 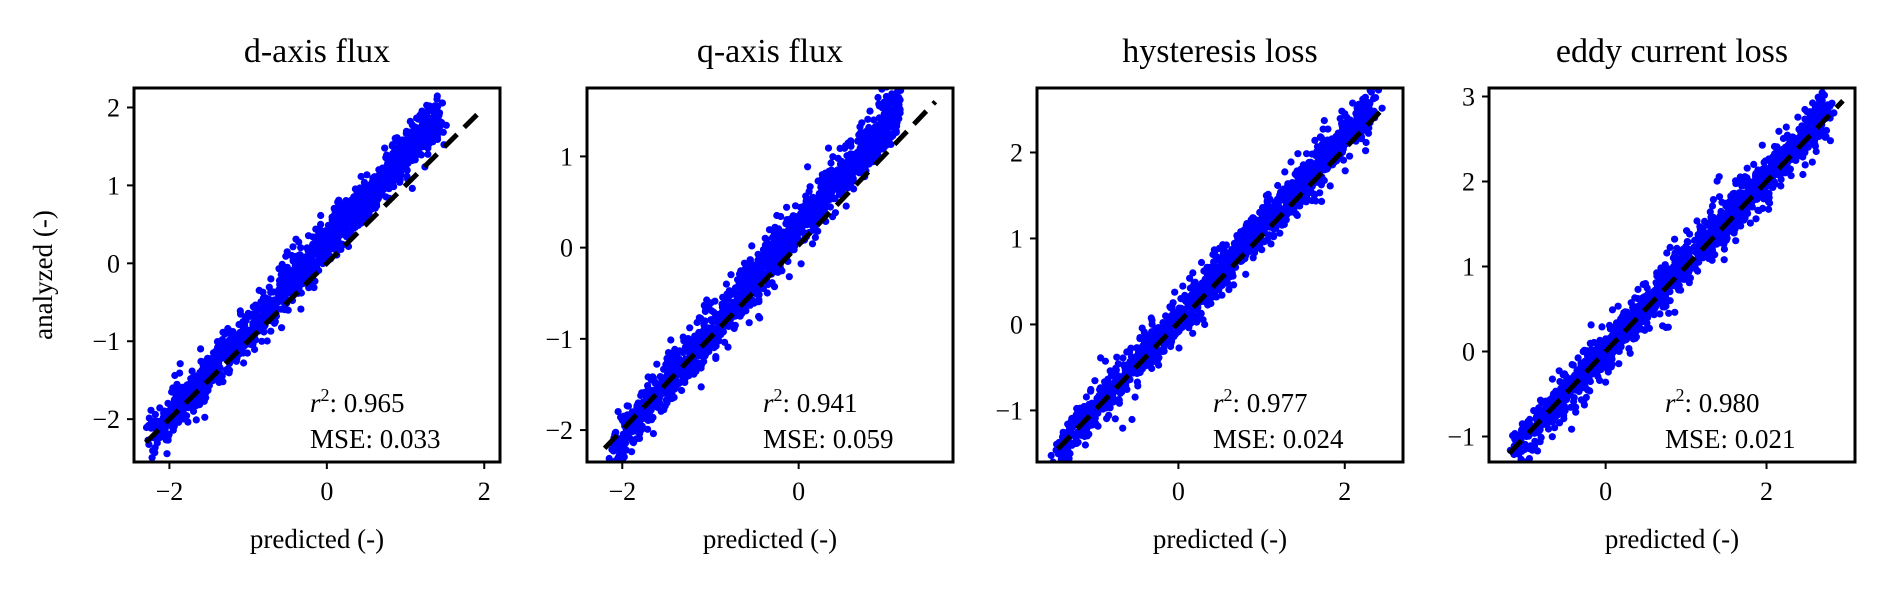 What do you see at coordinates (317, 275) in the screenshot?
I see `axes-frame` at bounding box center [317, 275].